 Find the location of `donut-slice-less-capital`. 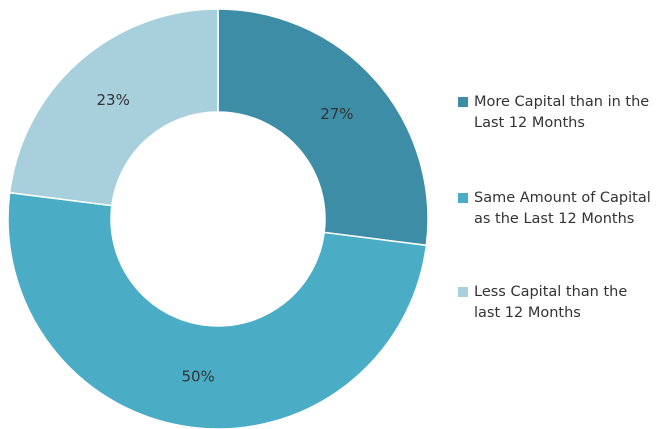

donut-slice-less-capital is located at coordinates (113, 107).